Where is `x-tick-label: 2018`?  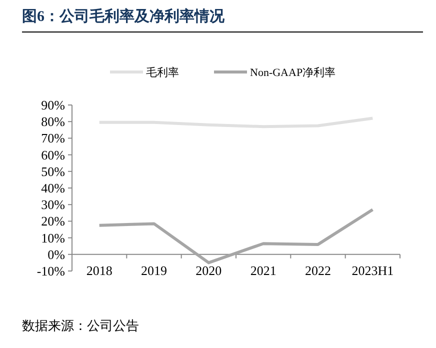 x-tick-label: 2018 is located at coordinates (99, 270).